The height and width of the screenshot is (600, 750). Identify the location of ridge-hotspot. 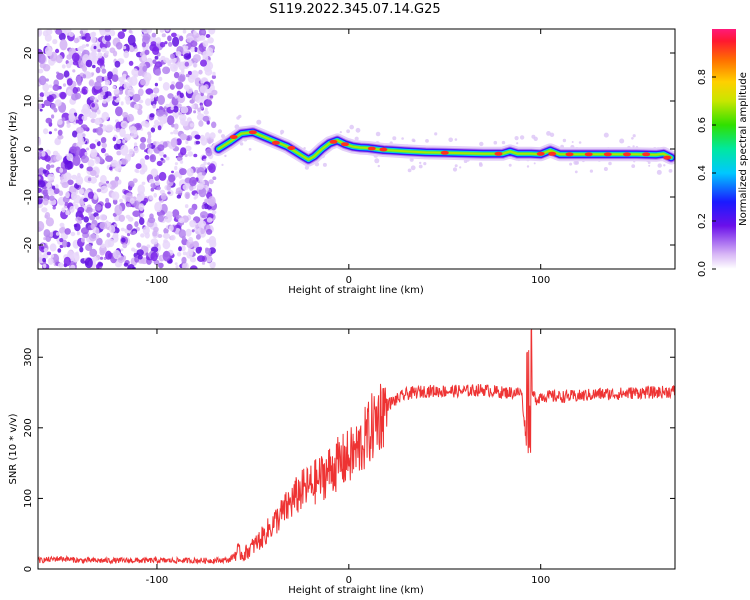
(345, 144).